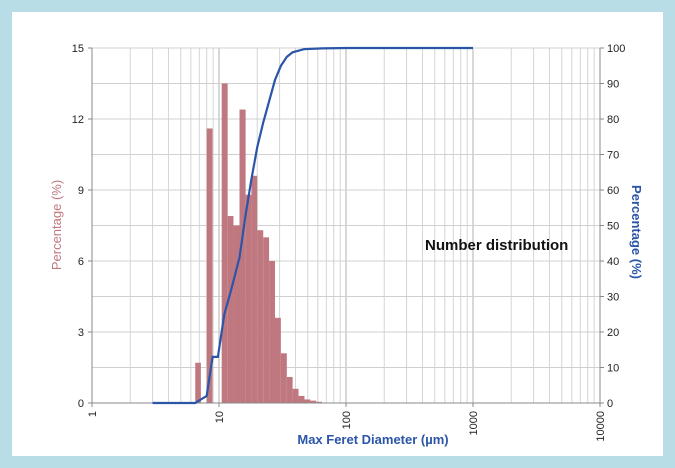 The image size is (675, 468). Describe the element at coordinates (220, 417) in the screenshot. I see `x-tick-label: 10` at that location.